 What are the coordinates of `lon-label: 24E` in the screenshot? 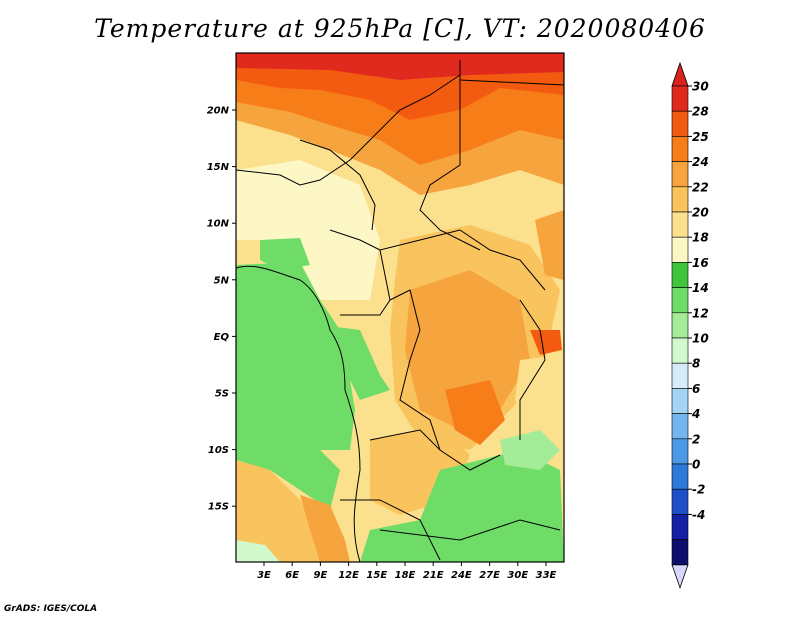 It's located at (461, 575).